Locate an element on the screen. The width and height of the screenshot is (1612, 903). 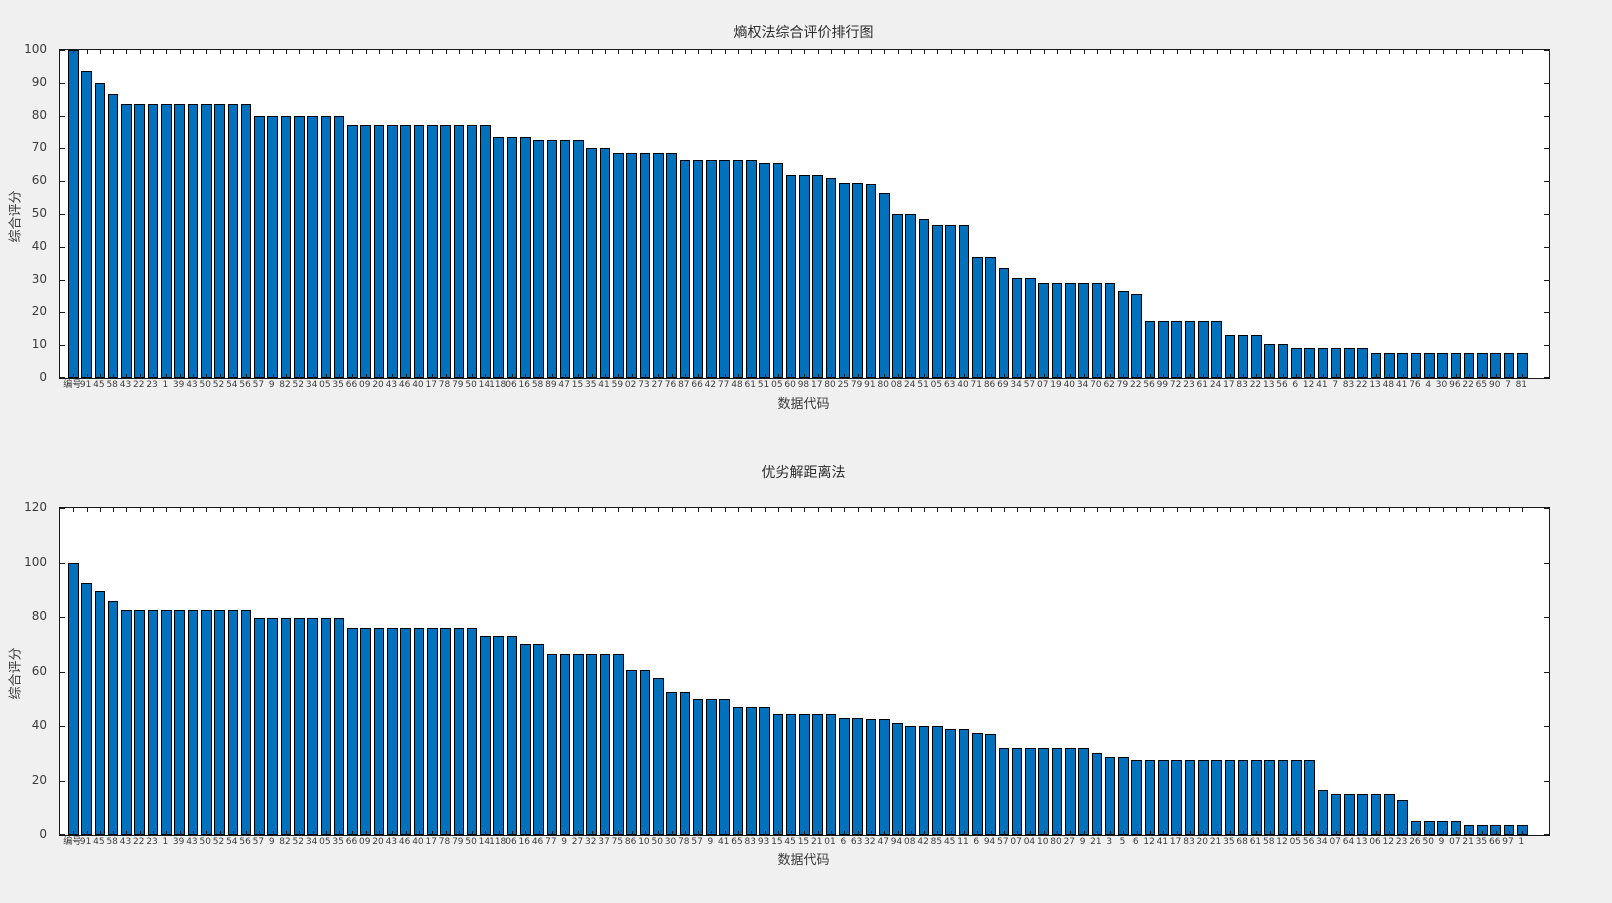
x-tick-label: 61 is located at coordinates (1202, 385).